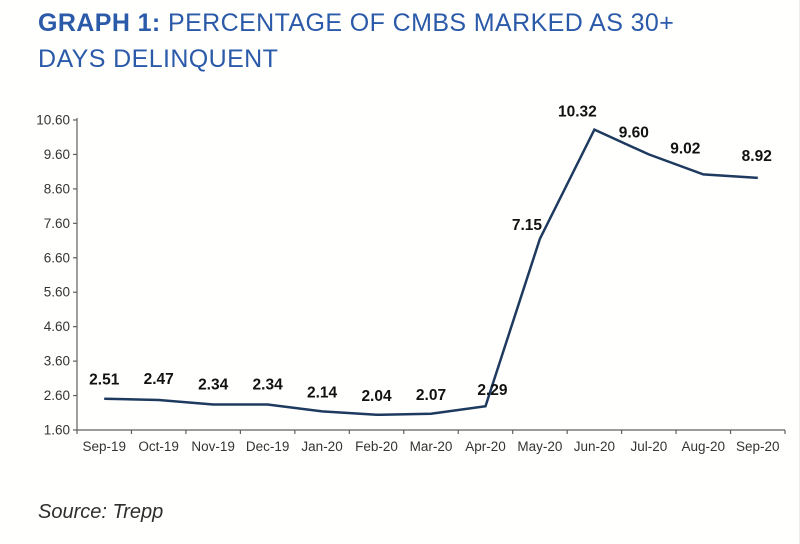 Image resolution: width=800 pixels, height=544 pixels. What do you see at coordinates (101, 512) in the screenshot?
I see `source-note: Source: Trepp` at bounding box center [101, 512].